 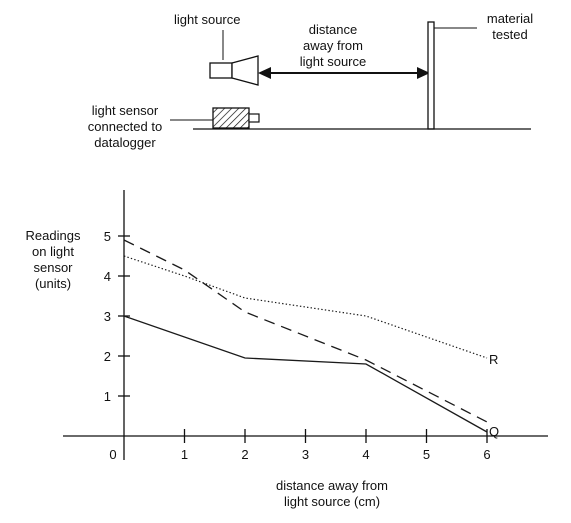 What do you see at coordinates (244, 454) in the screenshot?
I see `x-tick-label-2: 2` at bounding box center [244, 454].